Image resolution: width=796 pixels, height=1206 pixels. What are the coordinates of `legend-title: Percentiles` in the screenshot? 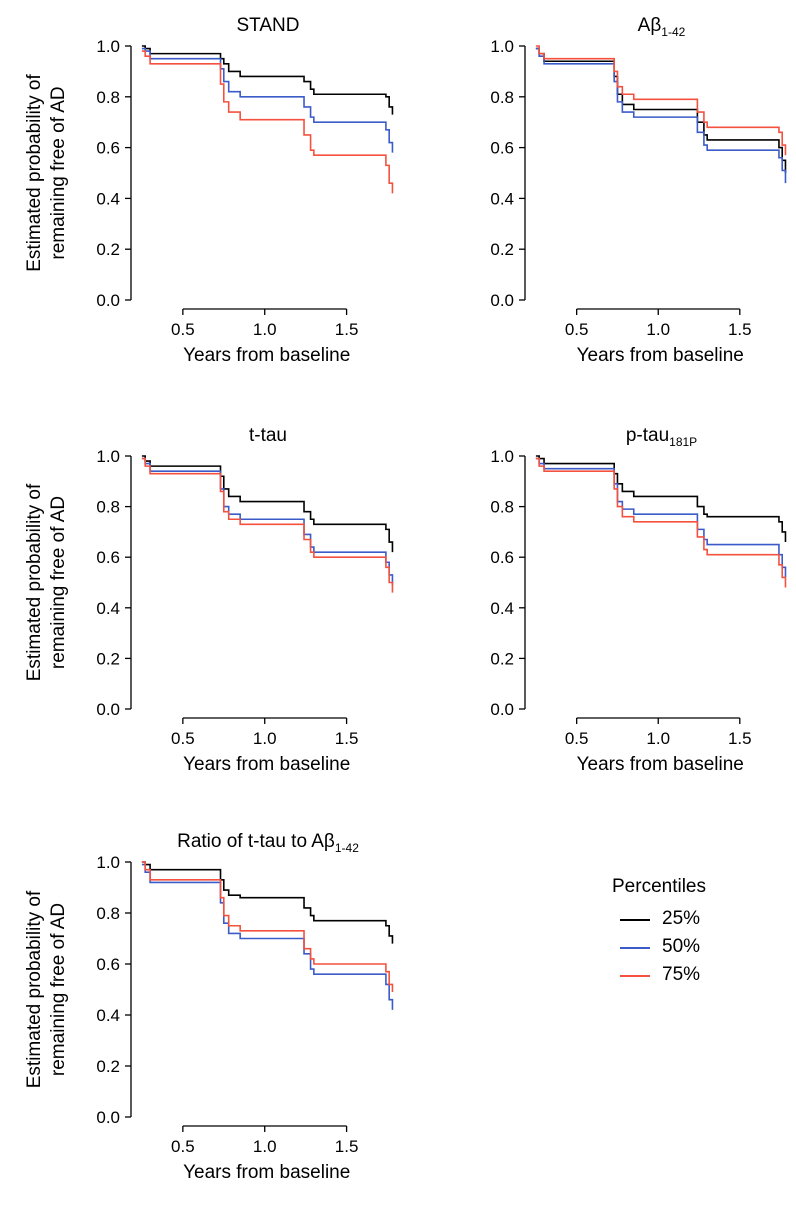 It's located at (659, 886).